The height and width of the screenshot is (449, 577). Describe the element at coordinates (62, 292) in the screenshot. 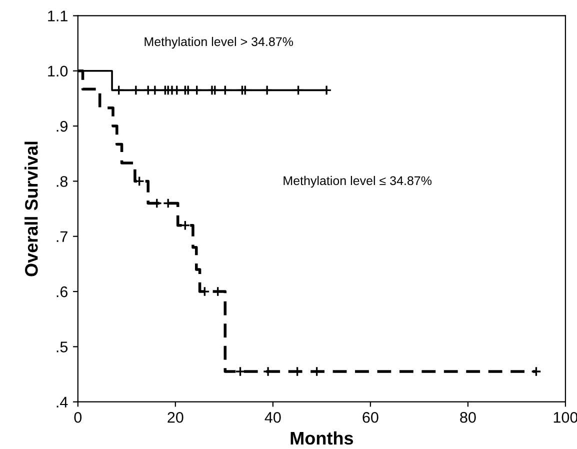

I see `y-tick-label: .6` at that location.